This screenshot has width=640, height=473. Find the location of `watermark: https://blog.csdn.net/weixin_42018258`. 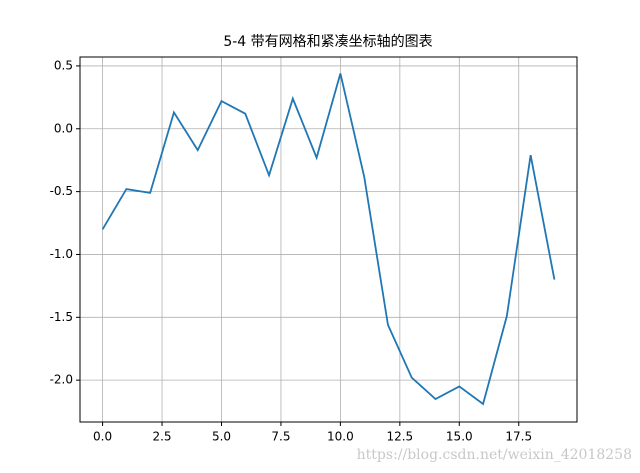

watermark: https://blog.csdn.net/weixin_42018258 is located at coordinates (494, 455).